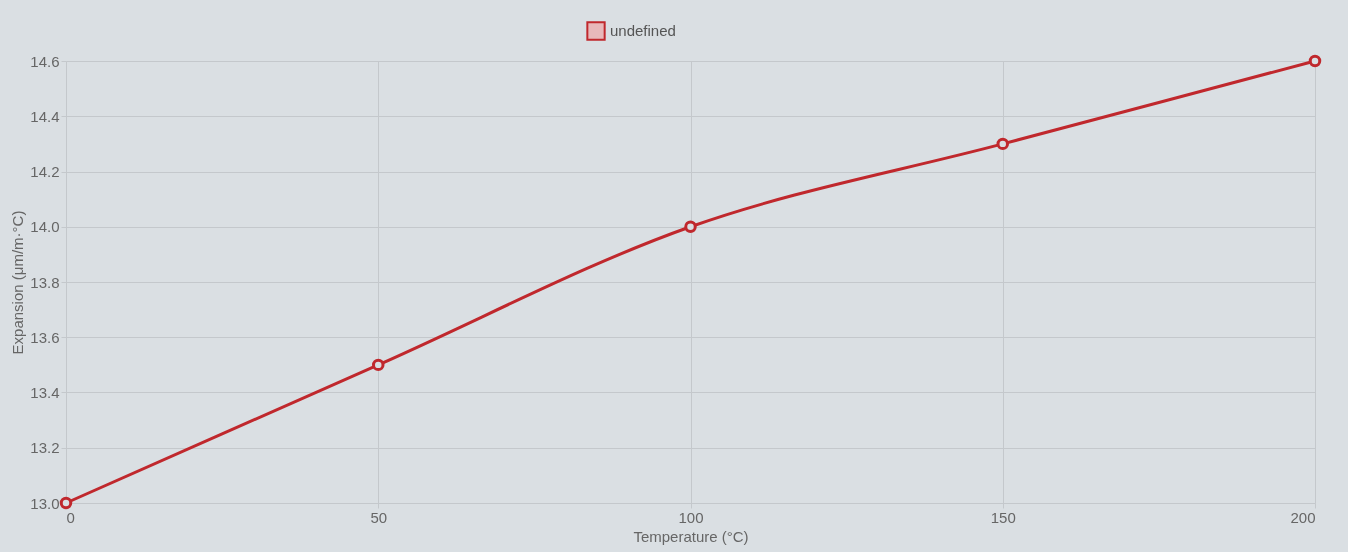  Describe the element at coordinates (691, 517) in the screenshot. I see `x-tick-label: 100` at that location.